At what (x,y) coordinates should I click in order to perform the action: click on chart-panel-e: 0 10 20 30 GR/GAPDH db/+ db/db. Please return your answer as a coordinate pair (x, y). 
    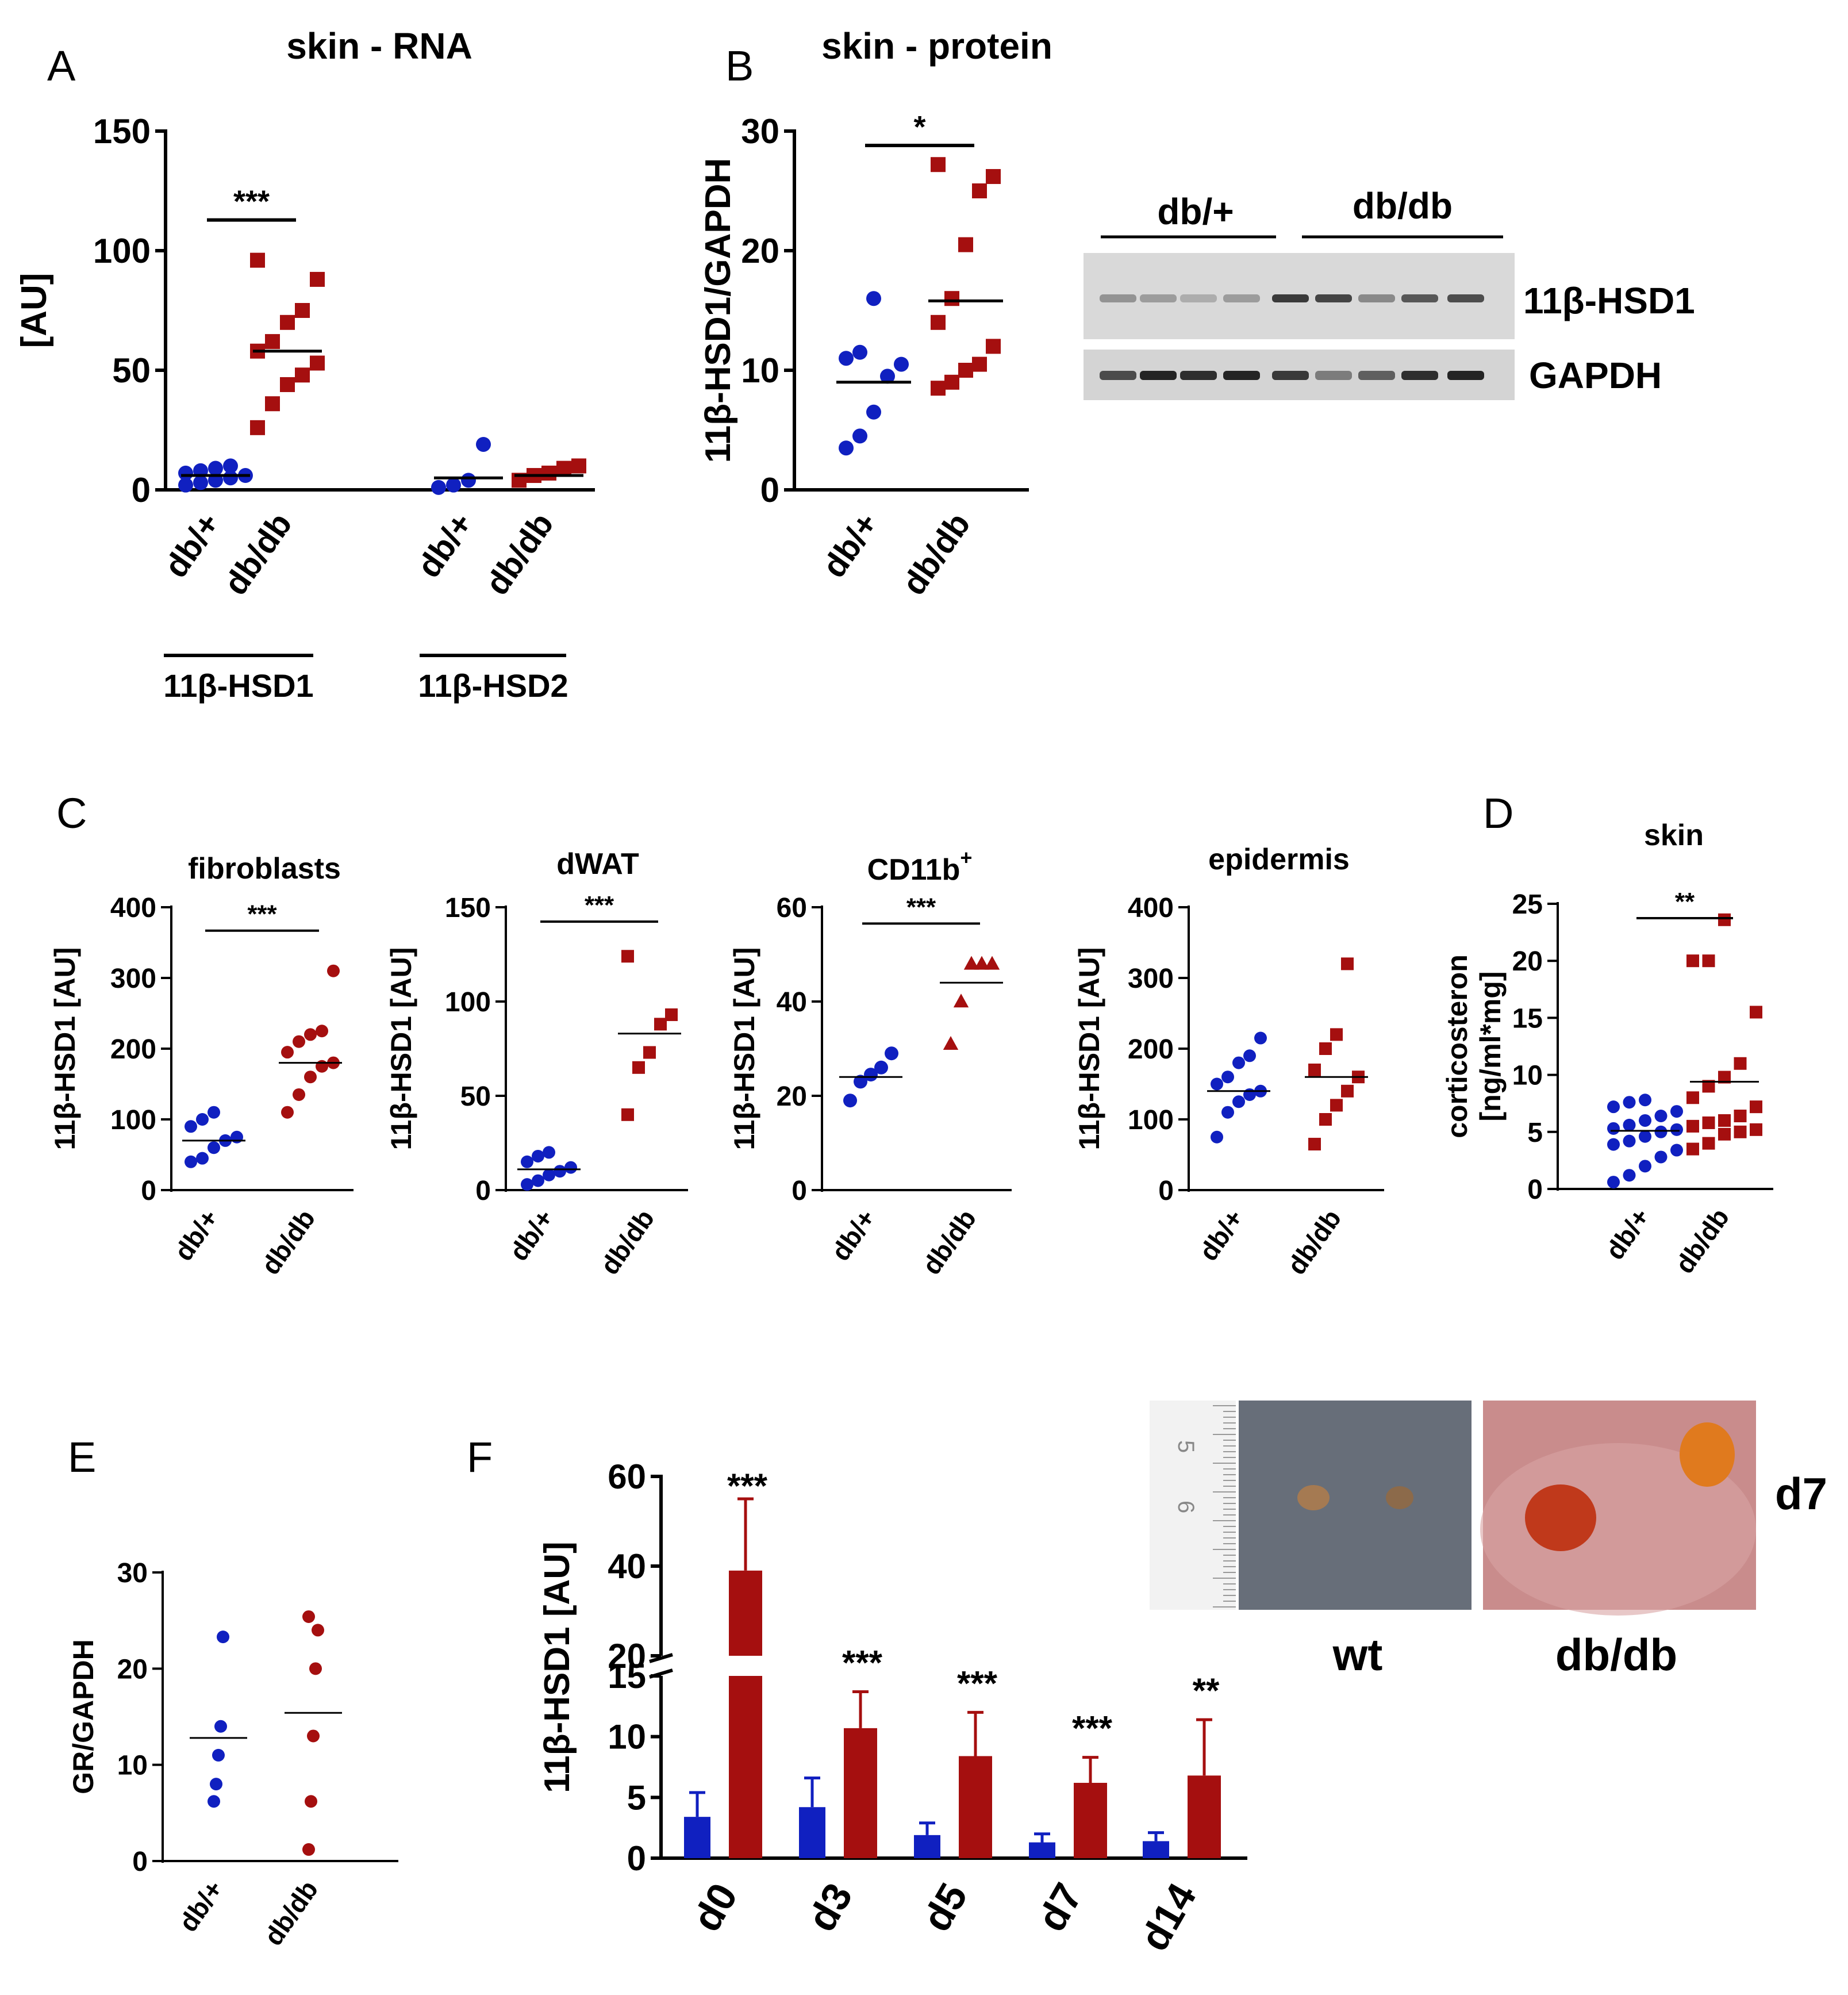
    Looking at the image, I should click on (233, 1754).